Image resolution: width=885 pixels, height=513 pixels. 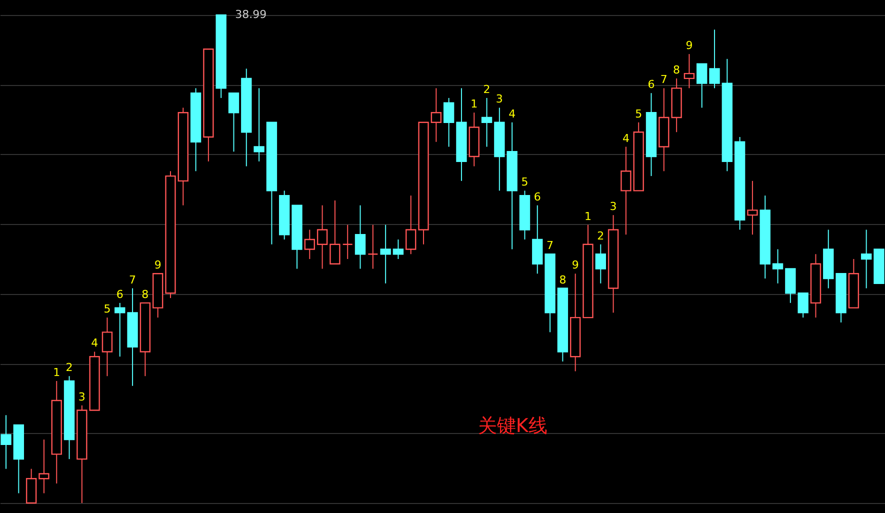 I want to click on annotation: 38.99, so click(x=251, y=14).